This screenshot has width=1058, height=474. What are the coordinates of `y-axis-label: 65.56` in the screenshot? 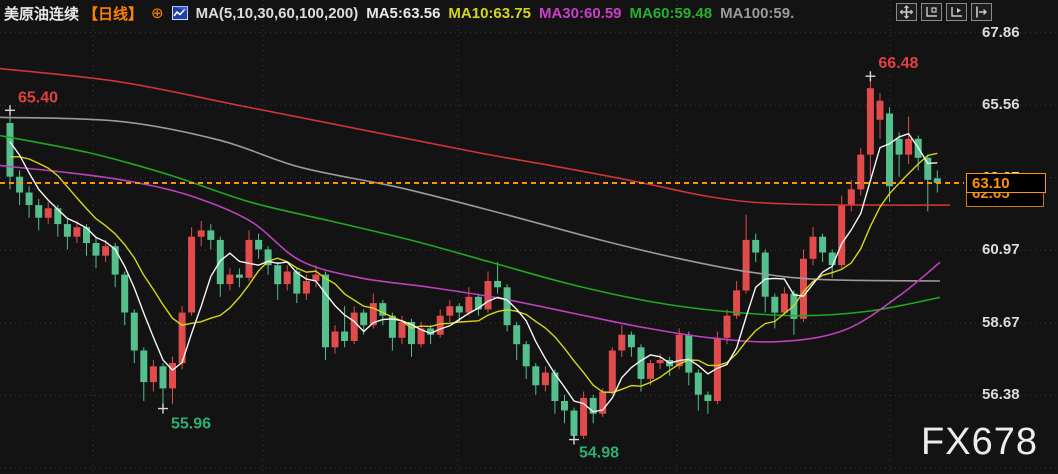 It's located at (1001, 105).